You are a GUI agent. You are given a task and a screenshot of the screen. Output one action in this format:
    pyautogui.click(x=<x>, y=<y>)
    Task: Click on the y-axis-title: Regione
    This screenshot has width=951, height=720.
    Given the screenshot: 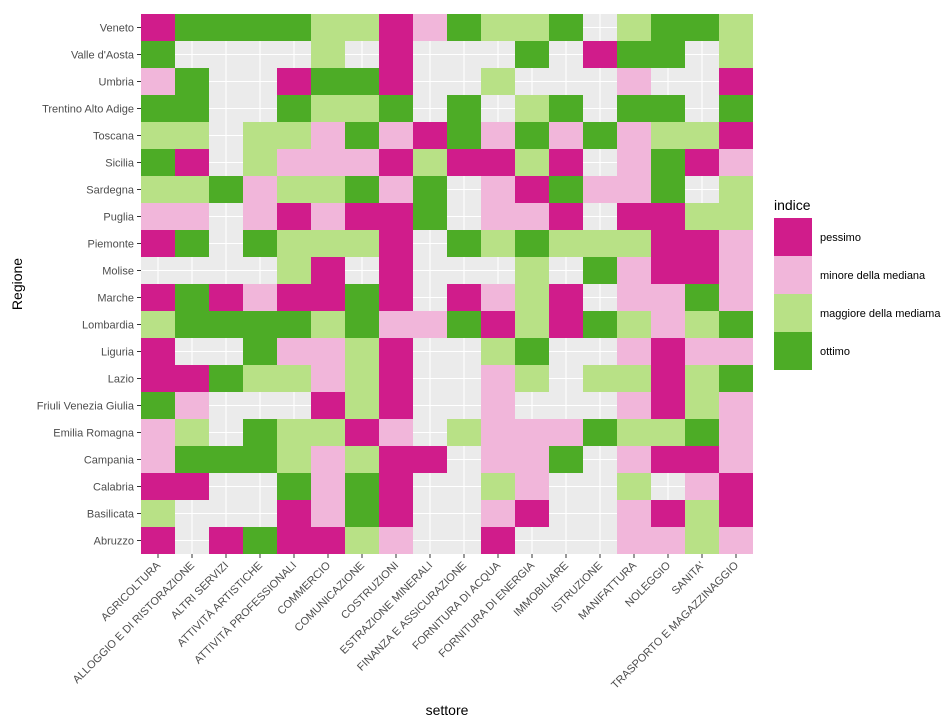 What is the action you would take?
    pyautogui.click(x=17, y=284)
    